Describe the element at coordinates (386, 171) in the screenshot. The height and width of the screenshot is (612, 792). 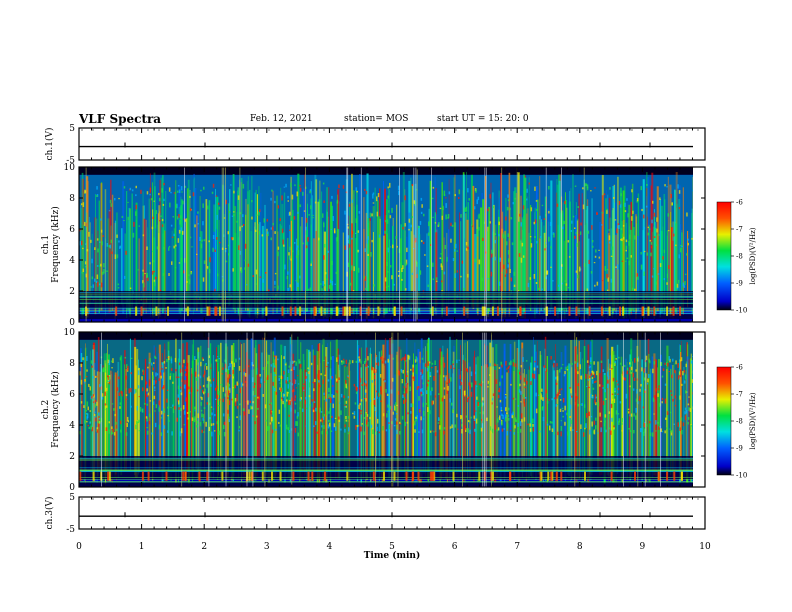
I see `spectrogram-top-band` at that location.